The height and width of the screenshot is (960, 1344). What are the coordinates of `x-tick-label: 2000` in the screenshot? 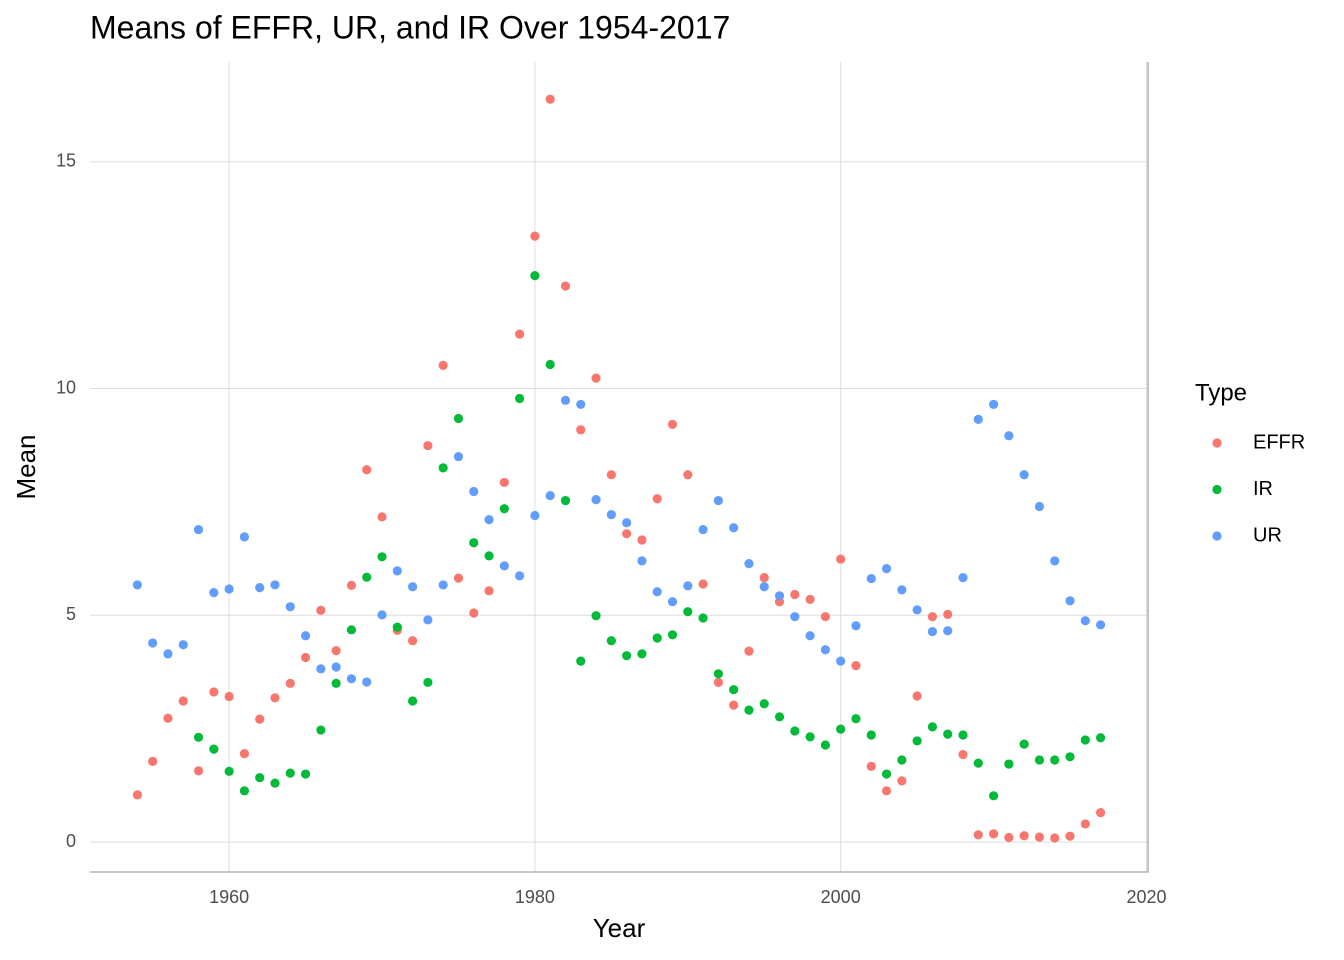 It's located at (841, 897).